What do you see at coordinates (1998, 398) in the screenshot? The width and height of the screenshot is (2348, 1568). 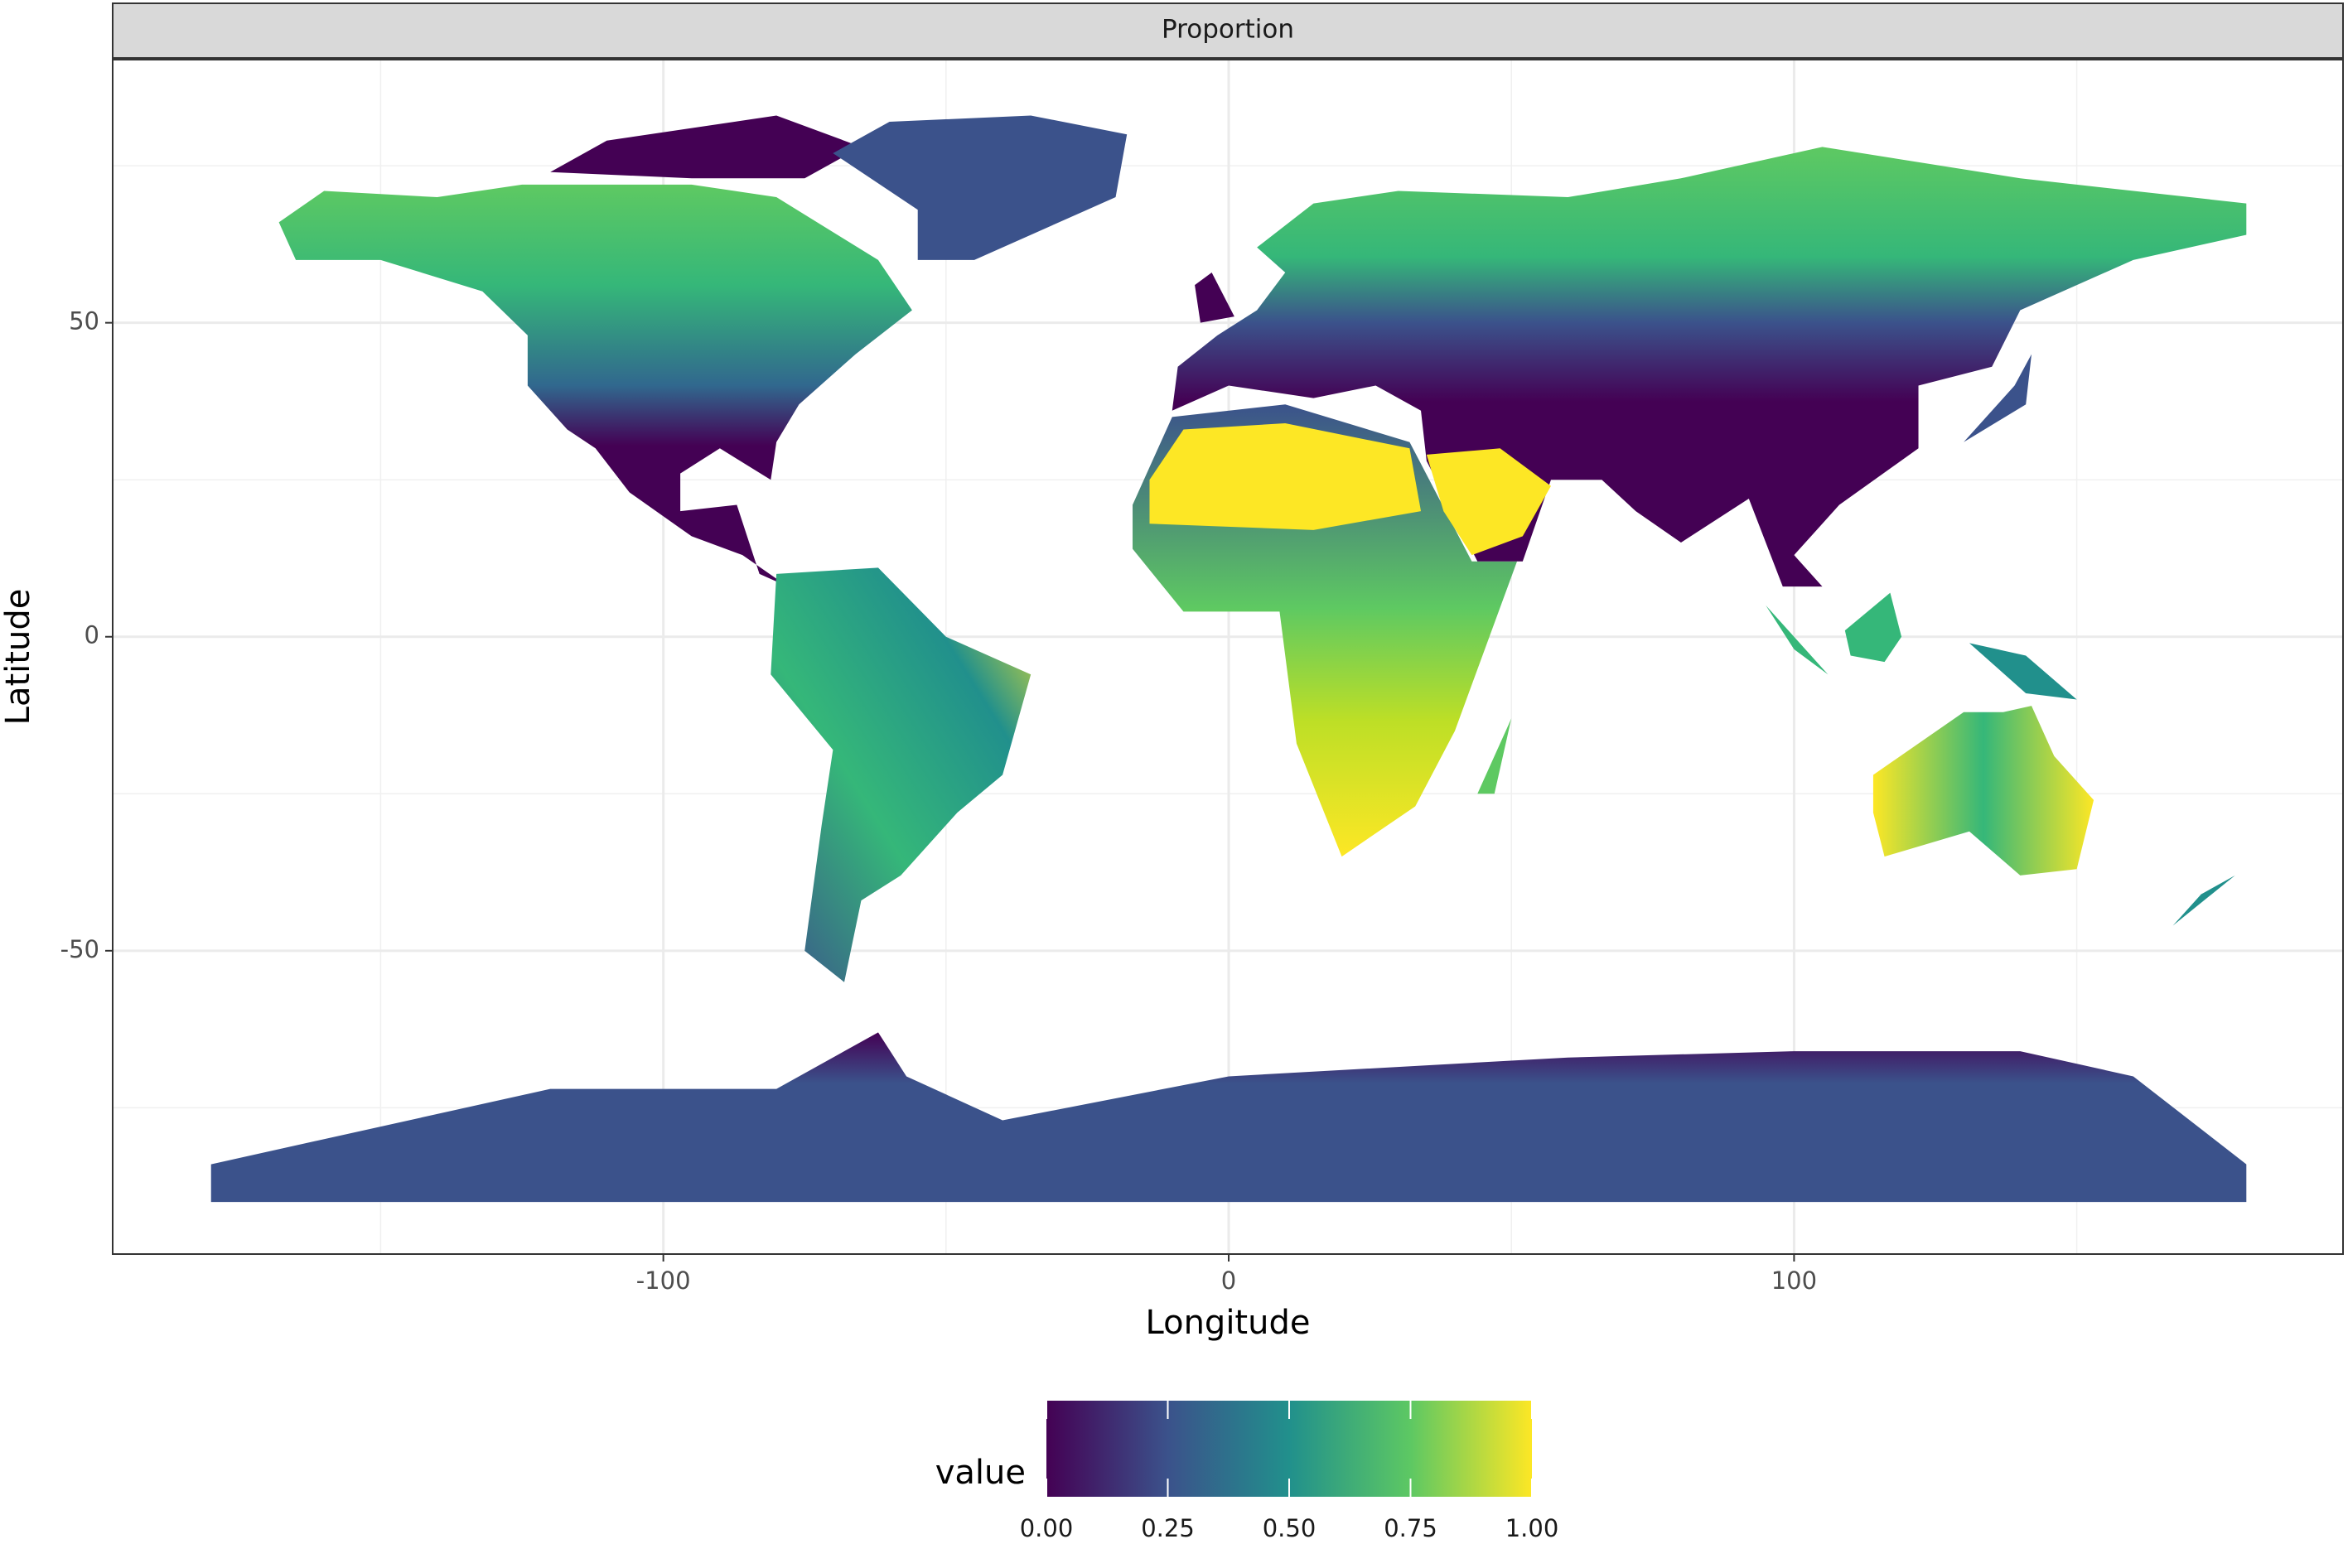 I see `japan` at bounding box center [1998, 398].